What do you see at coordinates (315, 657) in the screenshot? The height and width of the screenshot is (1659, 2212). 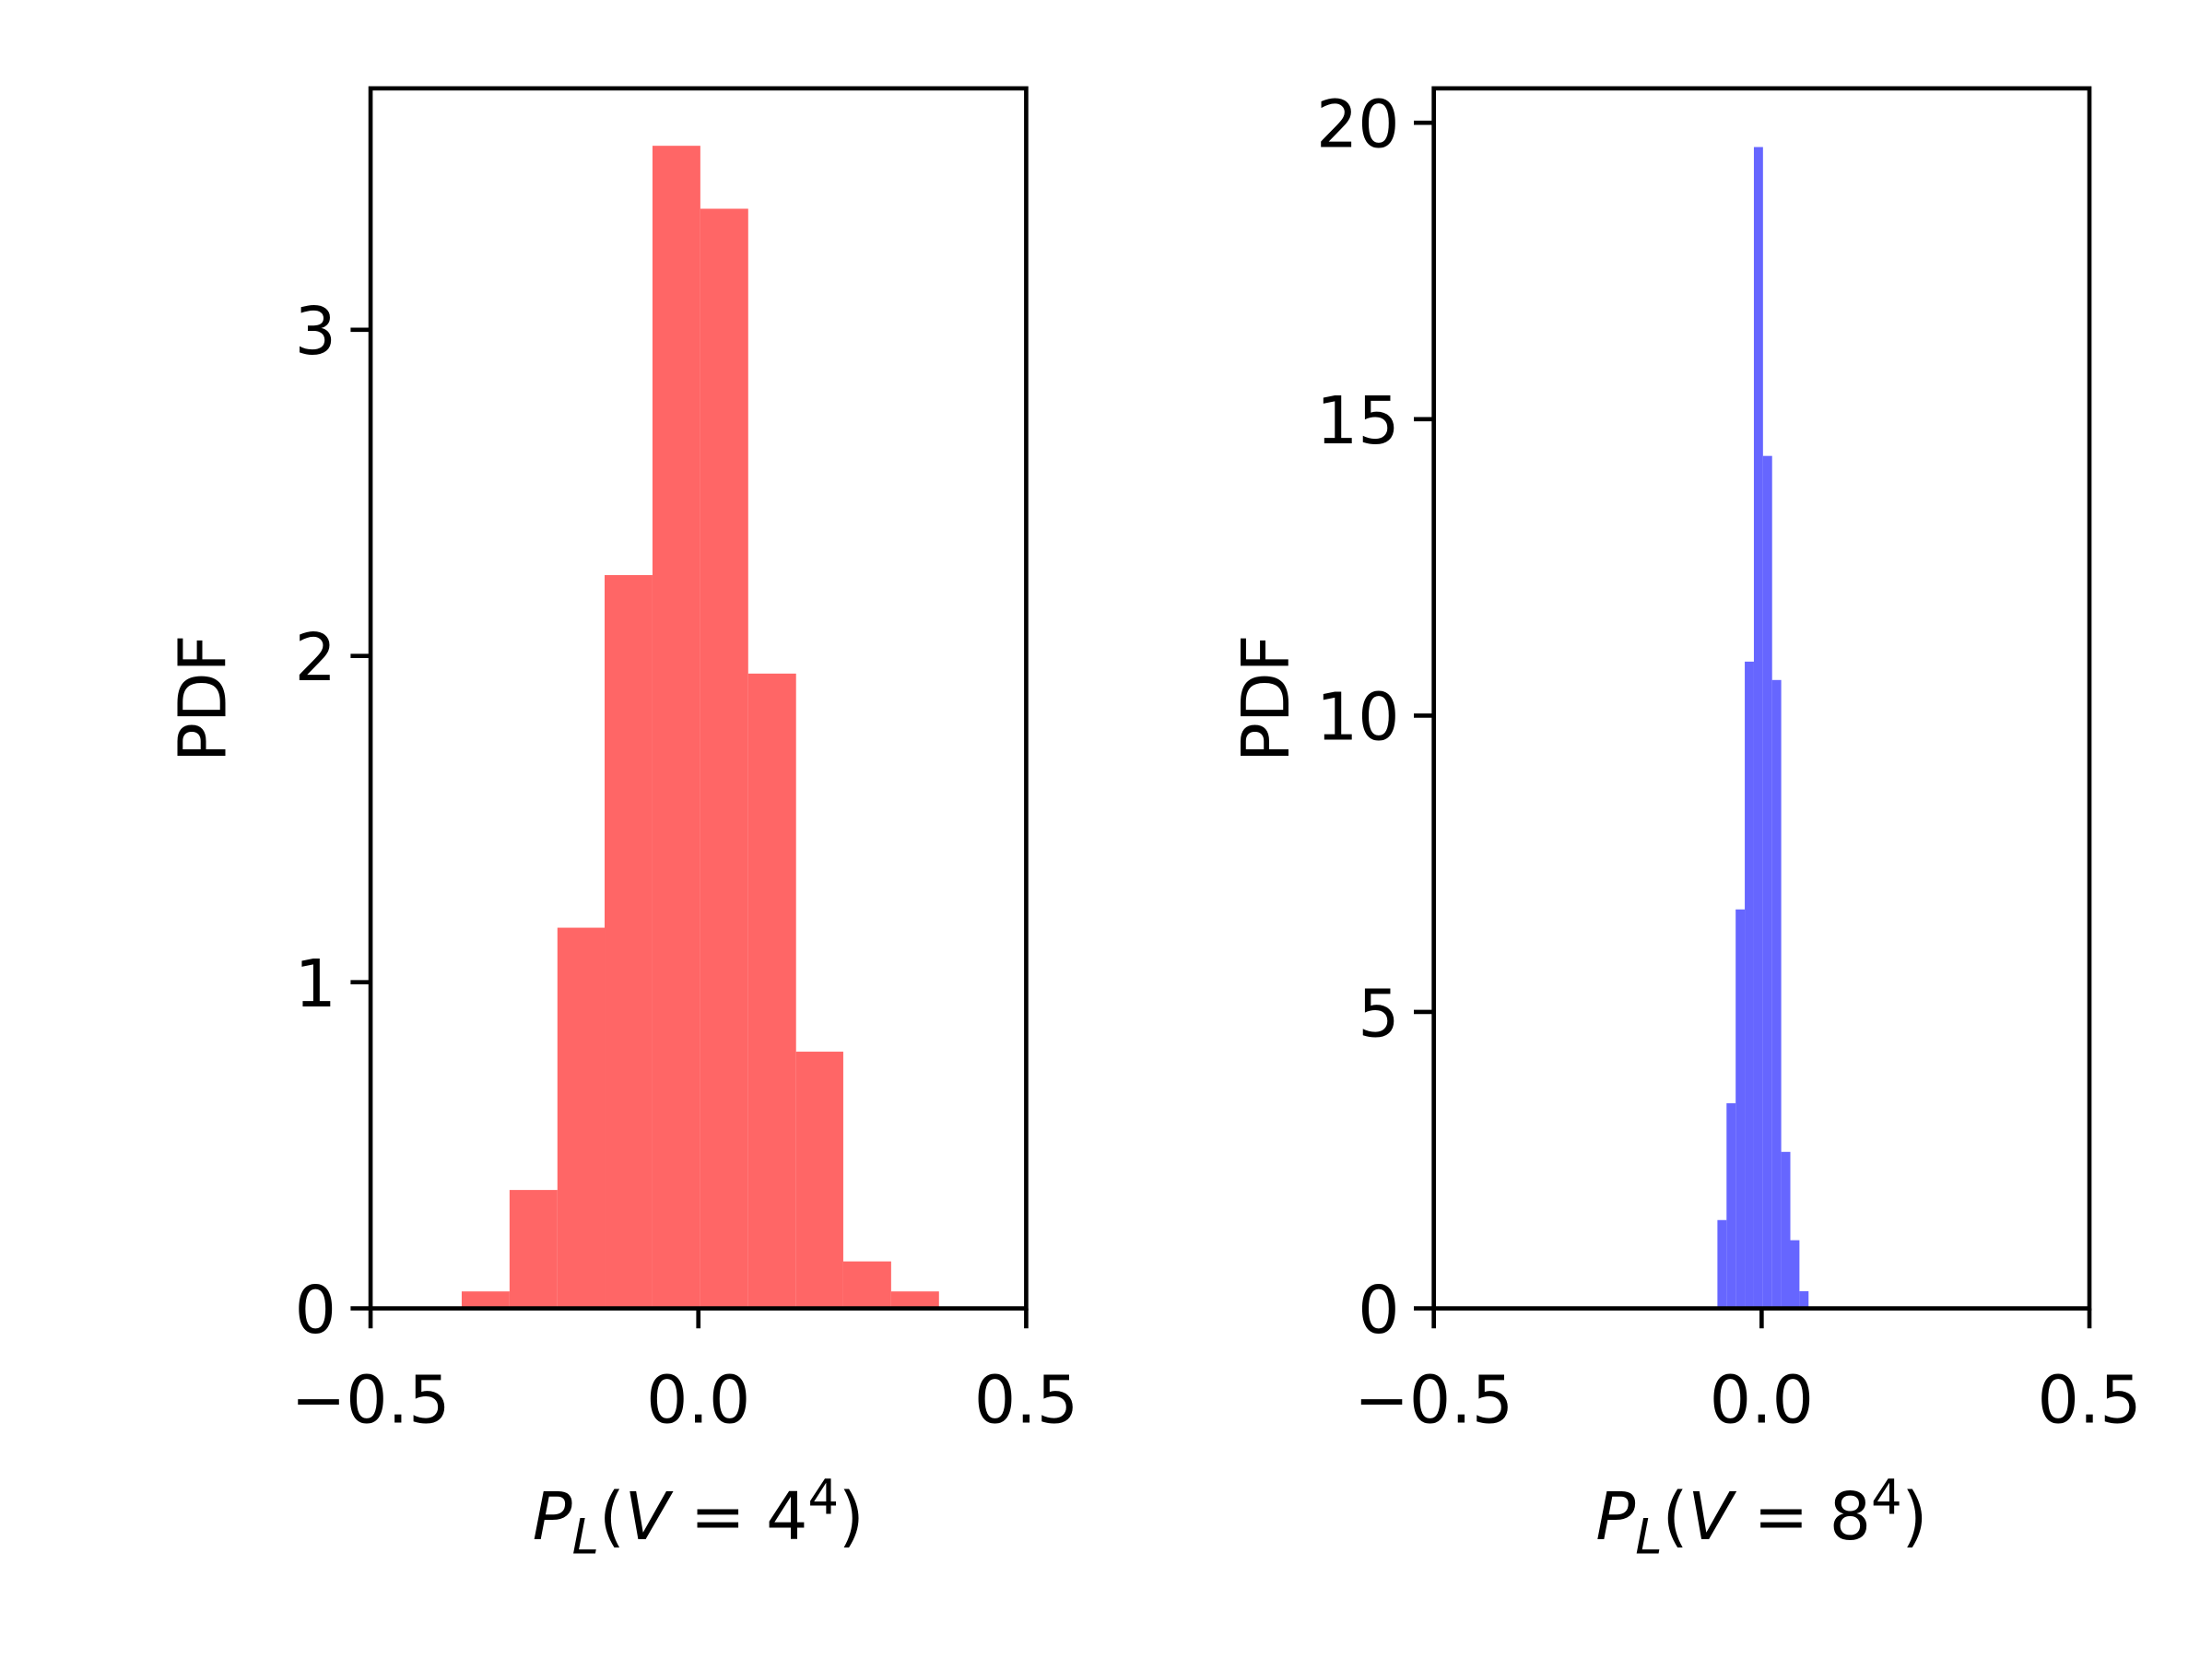 I see `y-tick-label: 2` at bounding box center [315, 657].